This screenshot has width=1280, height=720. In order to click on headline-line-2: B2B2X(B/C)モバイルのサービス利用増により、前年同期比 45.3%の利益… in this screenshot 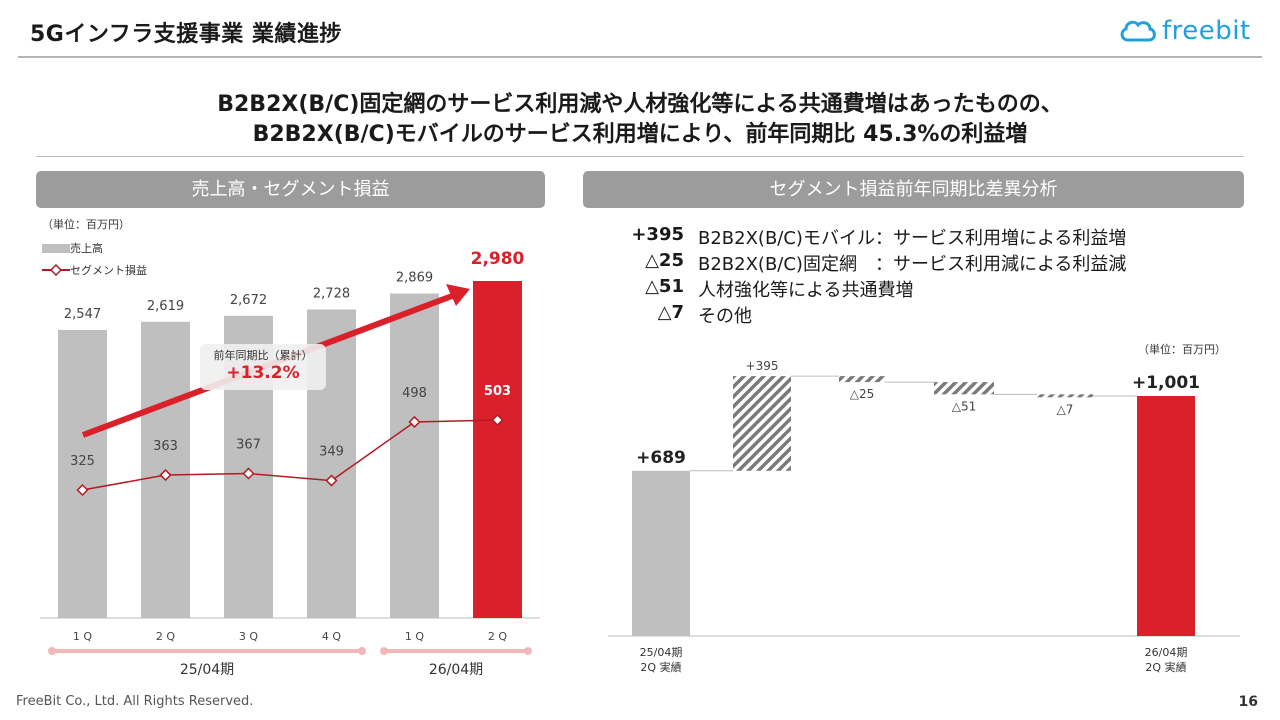, I will do `click(640, 134)`.